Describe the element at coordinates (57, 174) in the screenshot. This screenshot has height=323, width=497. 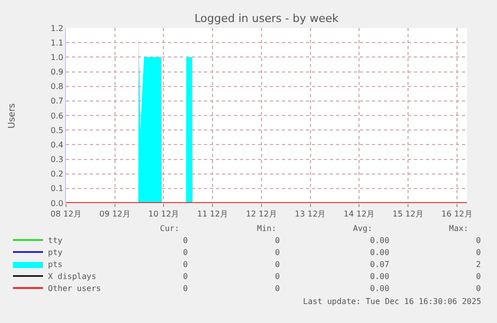
I see `y-tick-label: 0.2` at that location.